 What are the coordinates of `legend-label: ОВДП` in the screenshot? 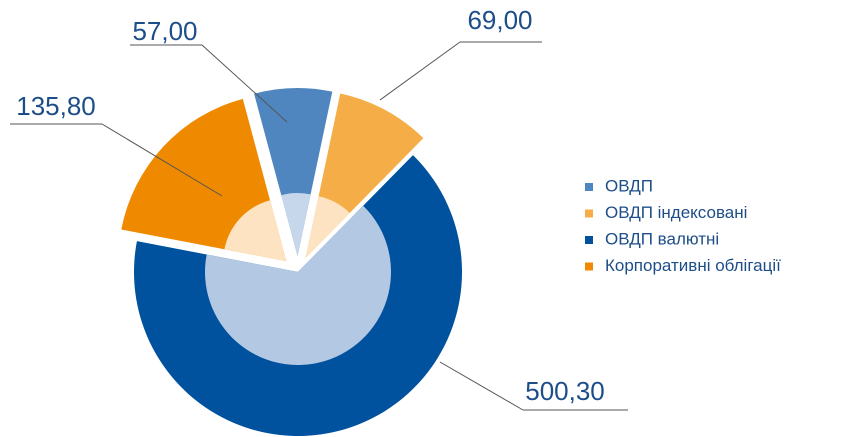 It's located at (629, 185).